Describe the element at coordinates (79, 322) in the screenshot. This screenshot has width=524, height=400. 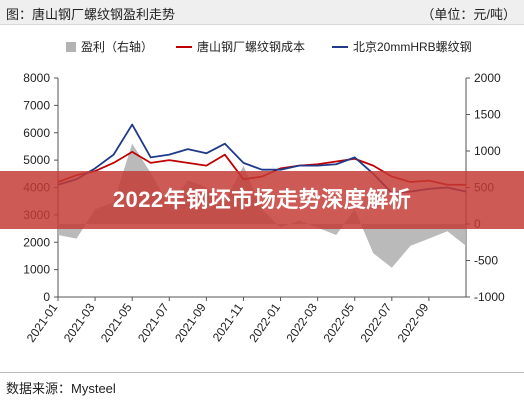
I see `x-tick-label: 2021-03` at that location.